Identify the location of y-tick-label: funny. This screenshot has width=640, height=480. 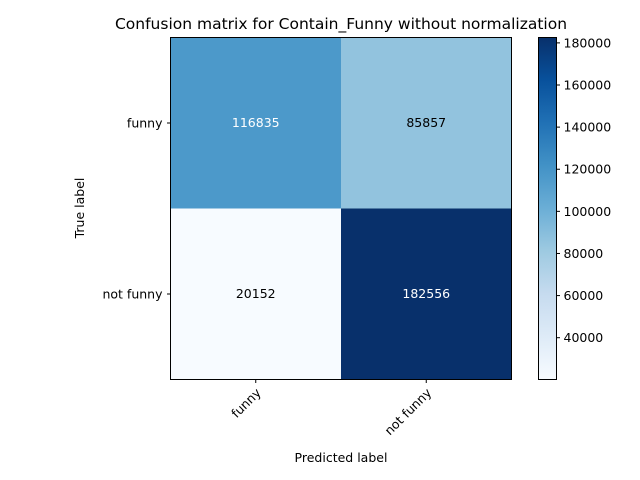
(145, 123).